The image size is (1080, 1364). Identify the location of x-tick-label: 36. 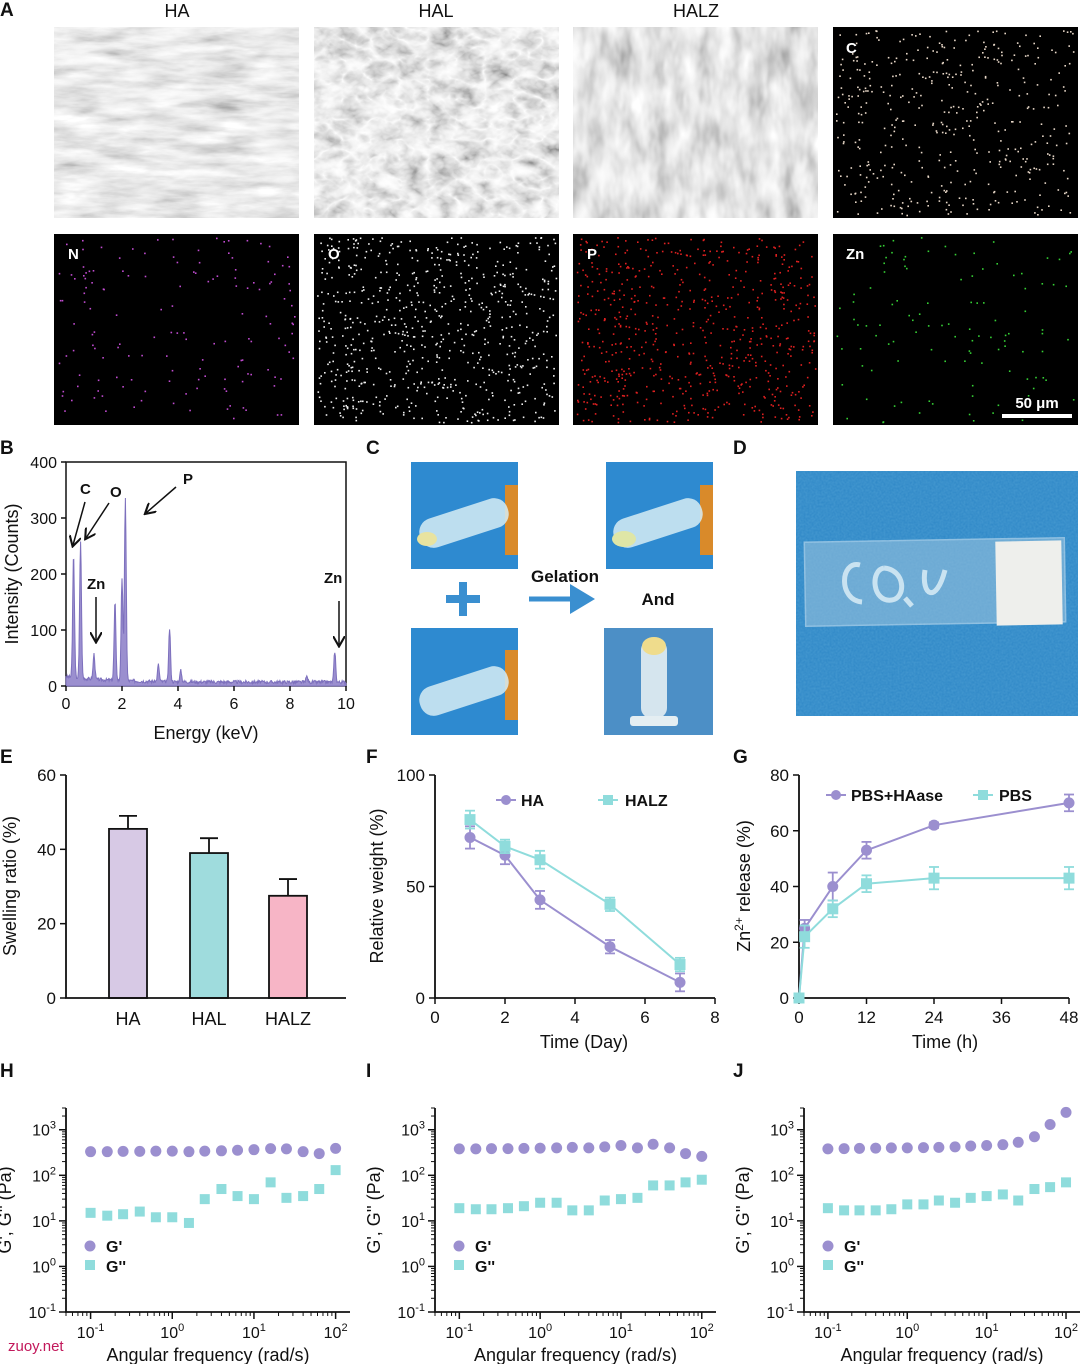
(1001, 1017).